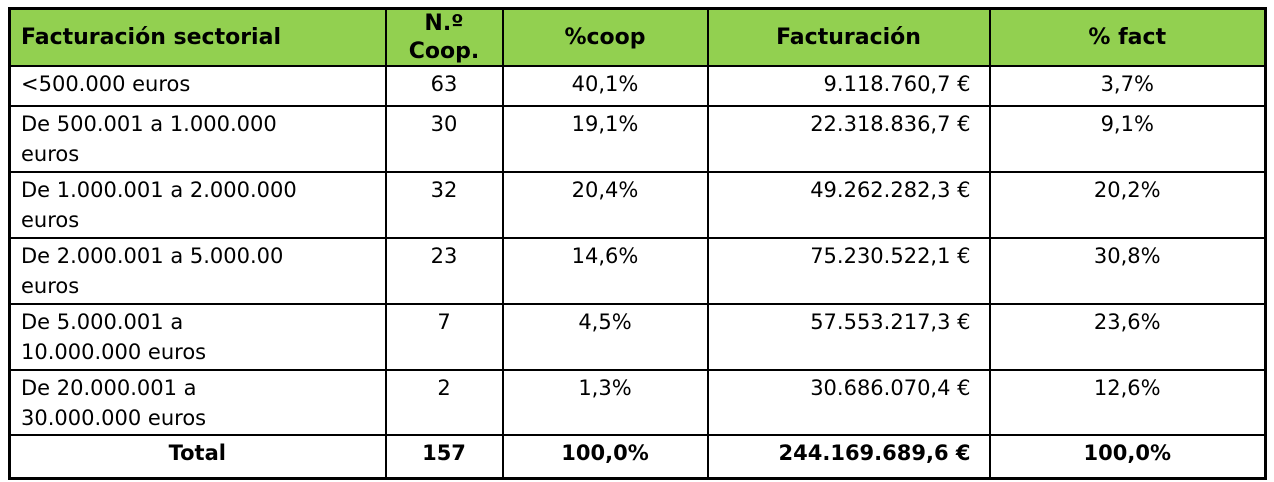 This screenshot has width=1274, height=482. What do you see at coordinates (848, 86) in the screenshot?
I see `revenue-cell: 9.118.760,7 €` at bounding box center [848, 86].